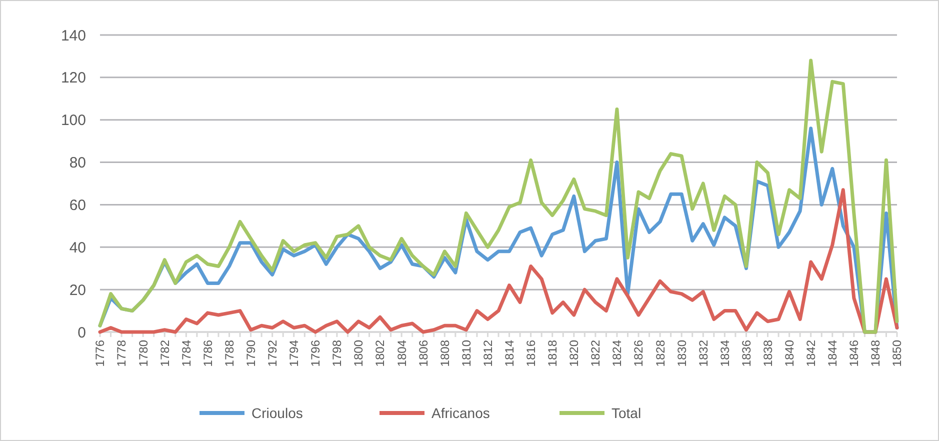 This screenshot has width=939, height=441. What do you see at coordinates (380, 353) in the screenshot?
I see `x-tick-label: 1802` at bounding box center [380, 353].